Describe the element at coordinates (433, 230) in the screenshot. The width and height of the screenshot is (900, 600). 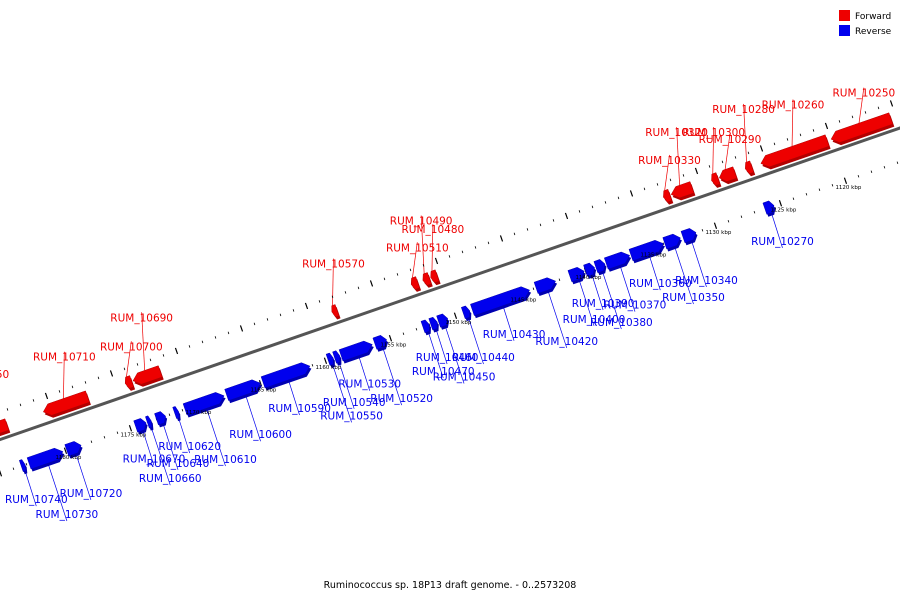
I see `gene-label: RUM_10480` at that location.